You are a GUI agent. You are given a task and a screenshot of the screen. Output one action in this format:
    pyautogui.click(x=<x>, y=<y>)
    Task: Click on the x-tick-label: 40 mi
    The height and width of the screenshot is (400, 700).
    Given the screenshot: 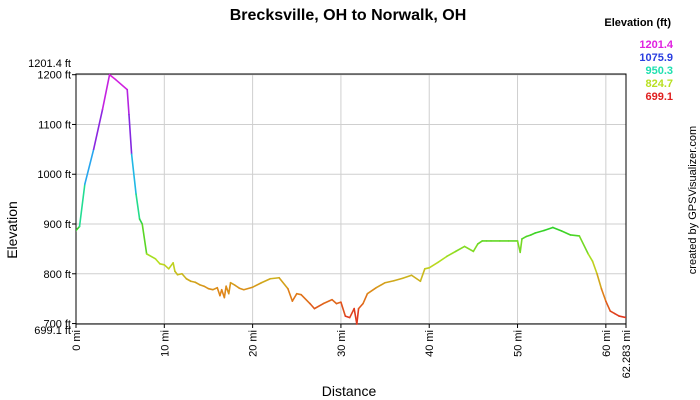 What is the action you would take?
    pyautogui.click(x=430, y=343)
    